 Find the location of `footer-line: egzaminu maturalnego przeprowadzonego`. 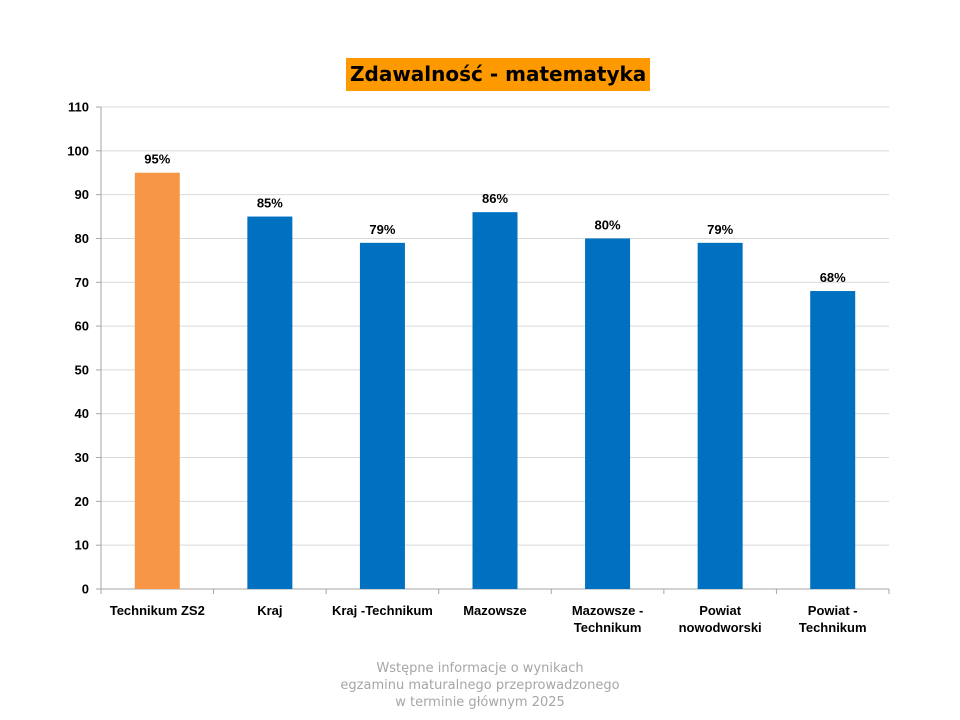

footer-line: egzaminu maturalnego przeprowadzonego is located at coordinates (480, 685).